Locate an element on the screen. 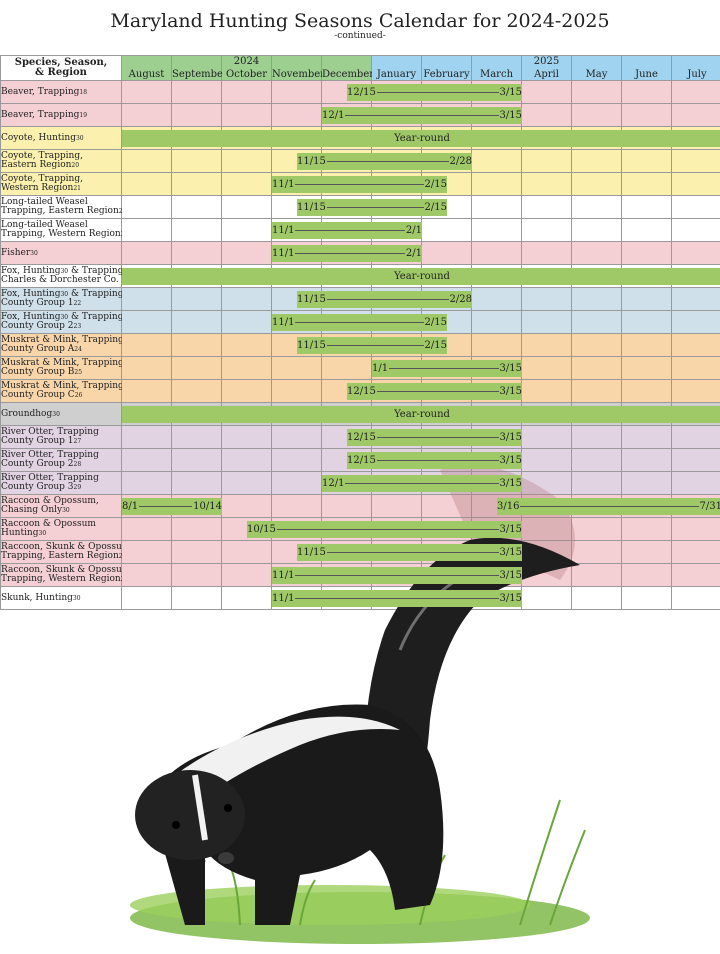  season-start-date: 3/16 is located at coordinates (508, 506).